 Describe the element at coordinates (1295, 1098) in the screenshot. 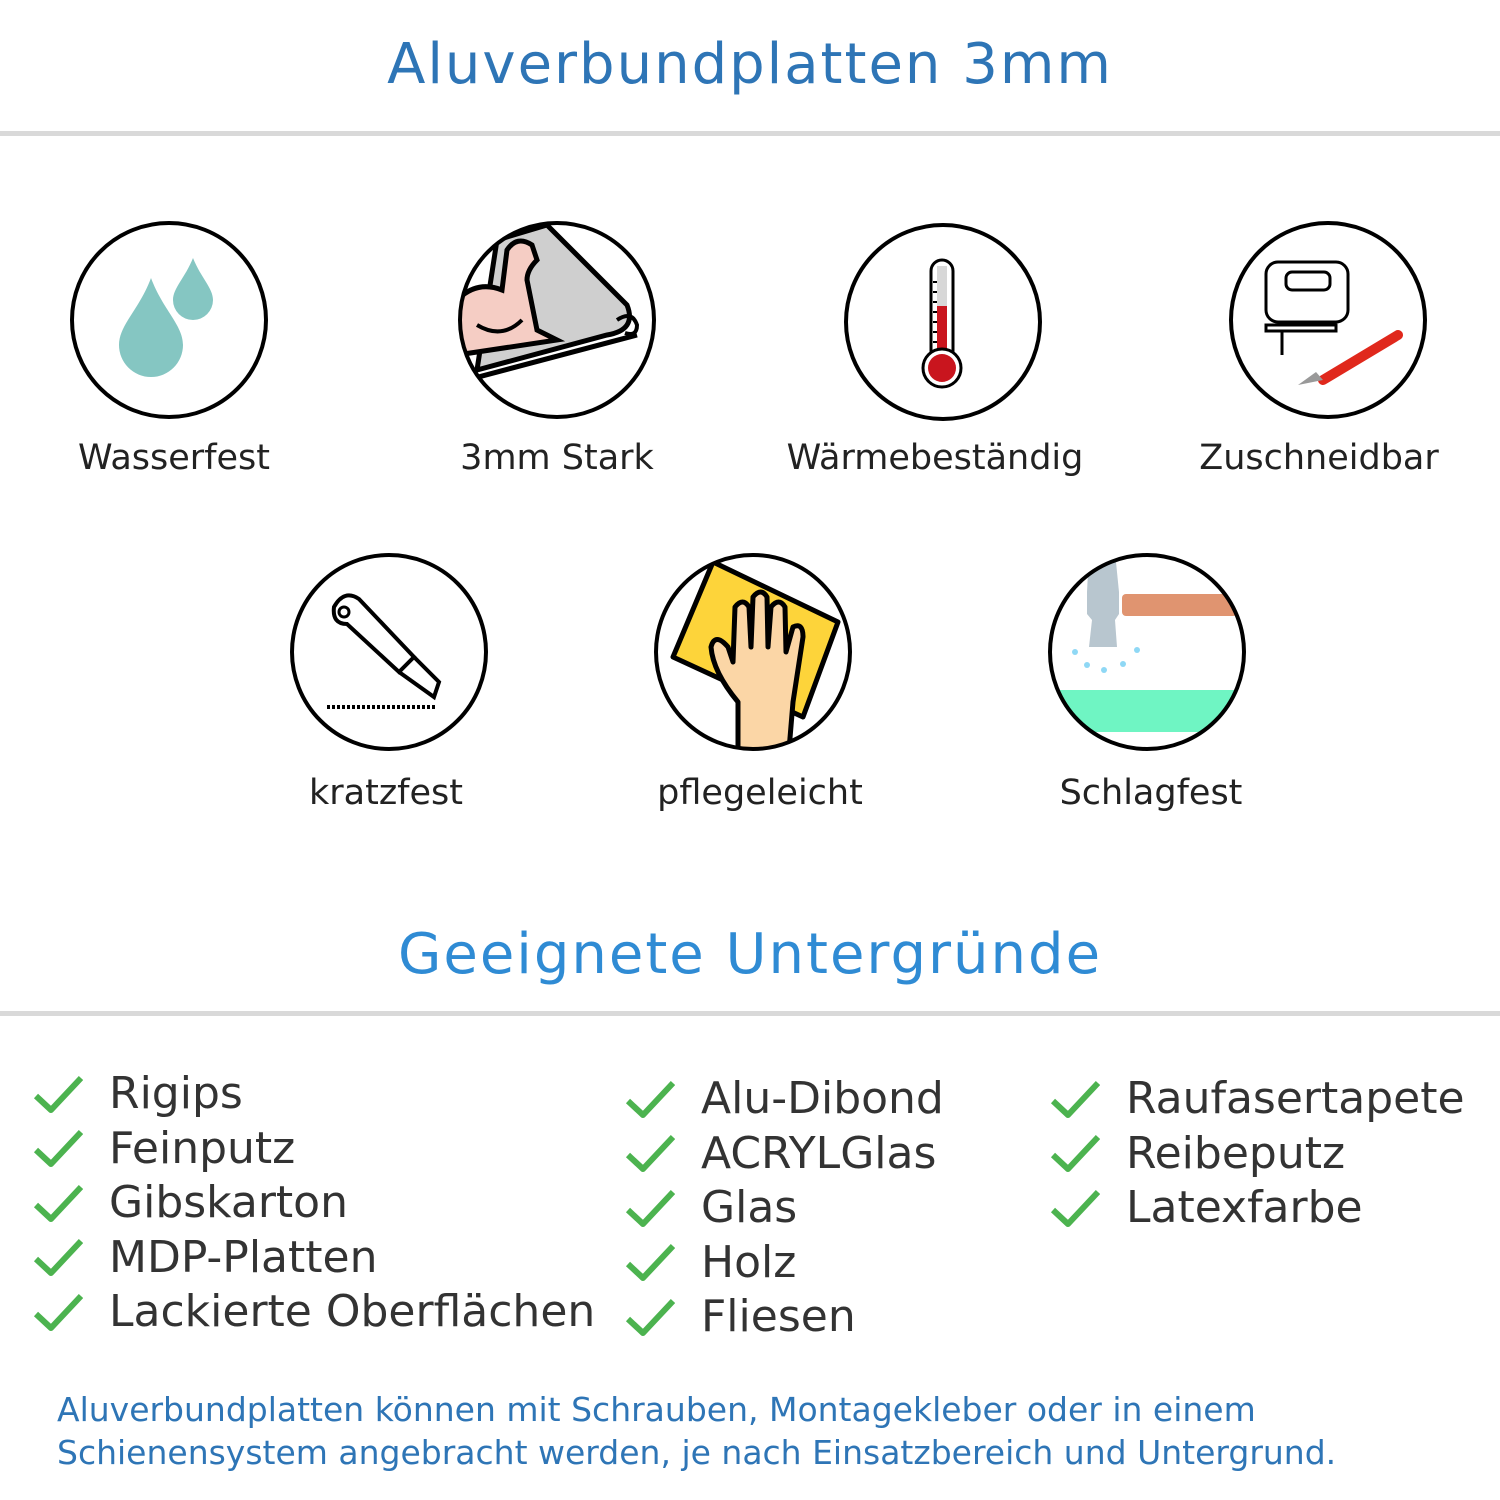

I see `surface-label: Raufasertapete` at that location.